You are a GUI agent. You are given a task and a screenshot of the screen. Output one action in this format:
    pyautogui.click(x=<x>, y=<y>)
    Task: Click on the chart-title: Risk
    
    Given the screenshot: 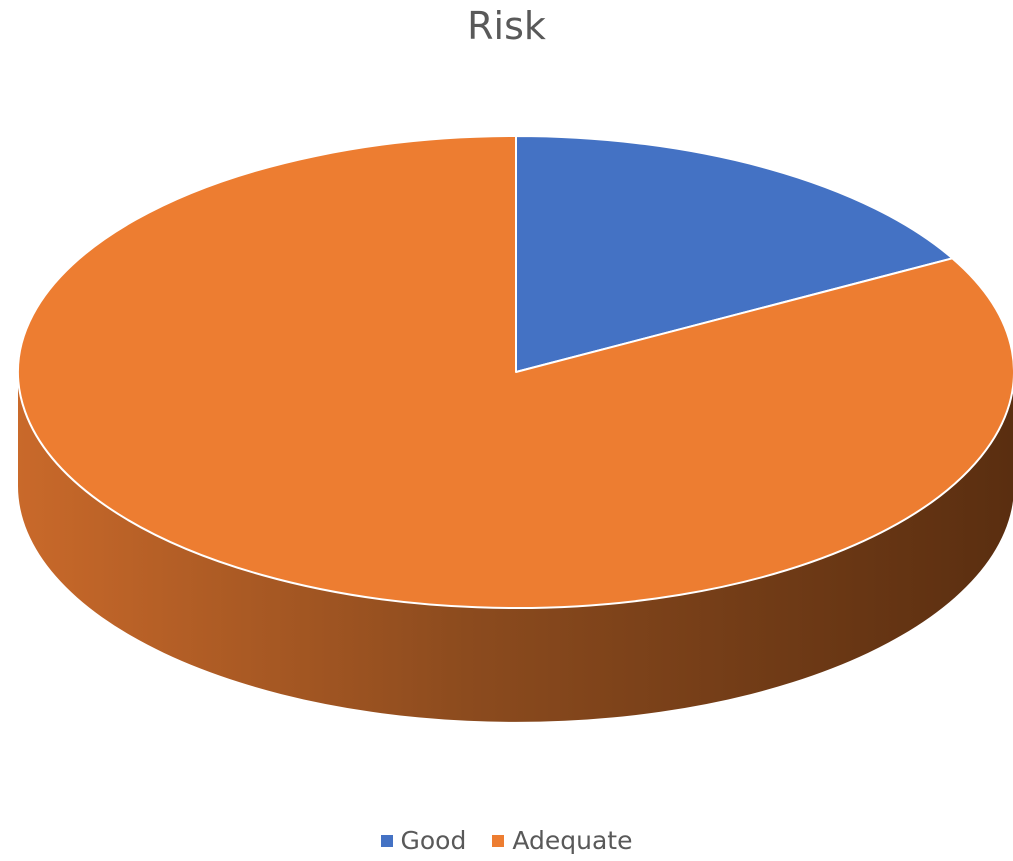 What is the action you would take?
    pyautogui.click(x=506, y=26)
    